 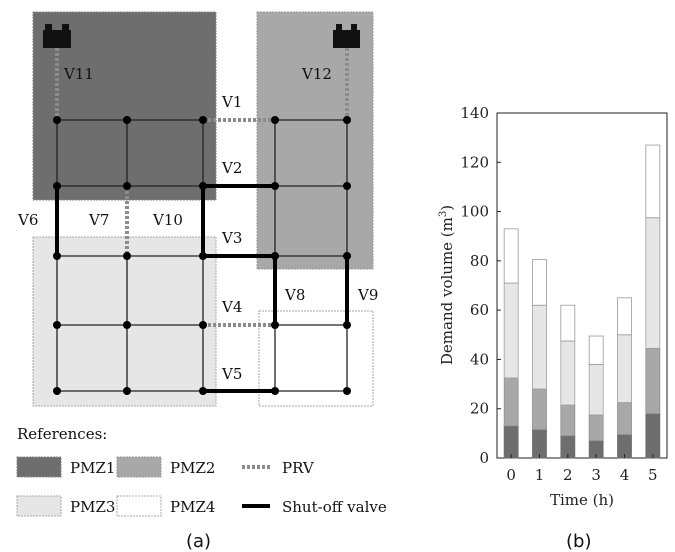 I want to click on valve-label-v3: V3, so click(x=231, y=238).